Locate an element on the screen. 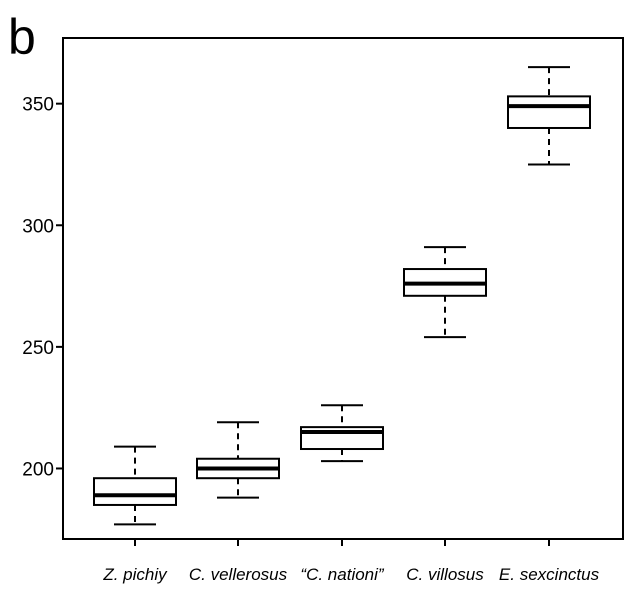  panel-label: b is located at coordinates (22, 37).